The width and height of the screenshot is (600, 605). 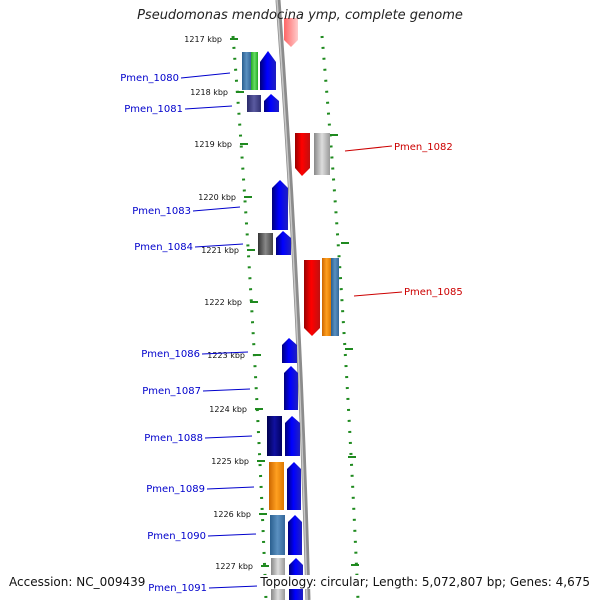 What do you see at coordinates (232, 514) in the screenshot?
I see `scale-label: 1226 kbp` at bounding box center [232, 514].